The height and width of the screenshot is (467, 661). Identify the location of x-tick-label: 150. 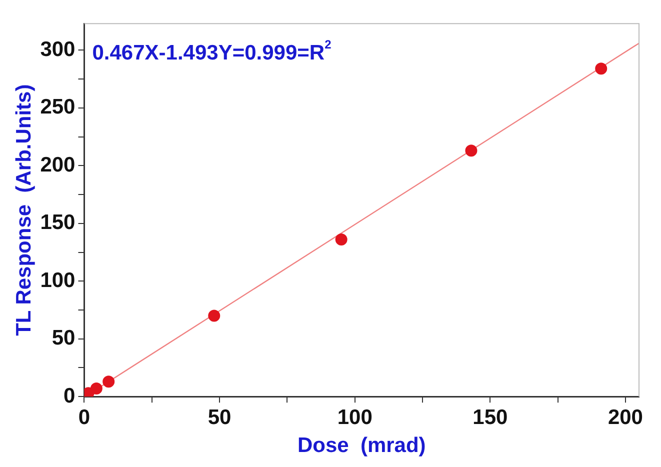
(490, 417).